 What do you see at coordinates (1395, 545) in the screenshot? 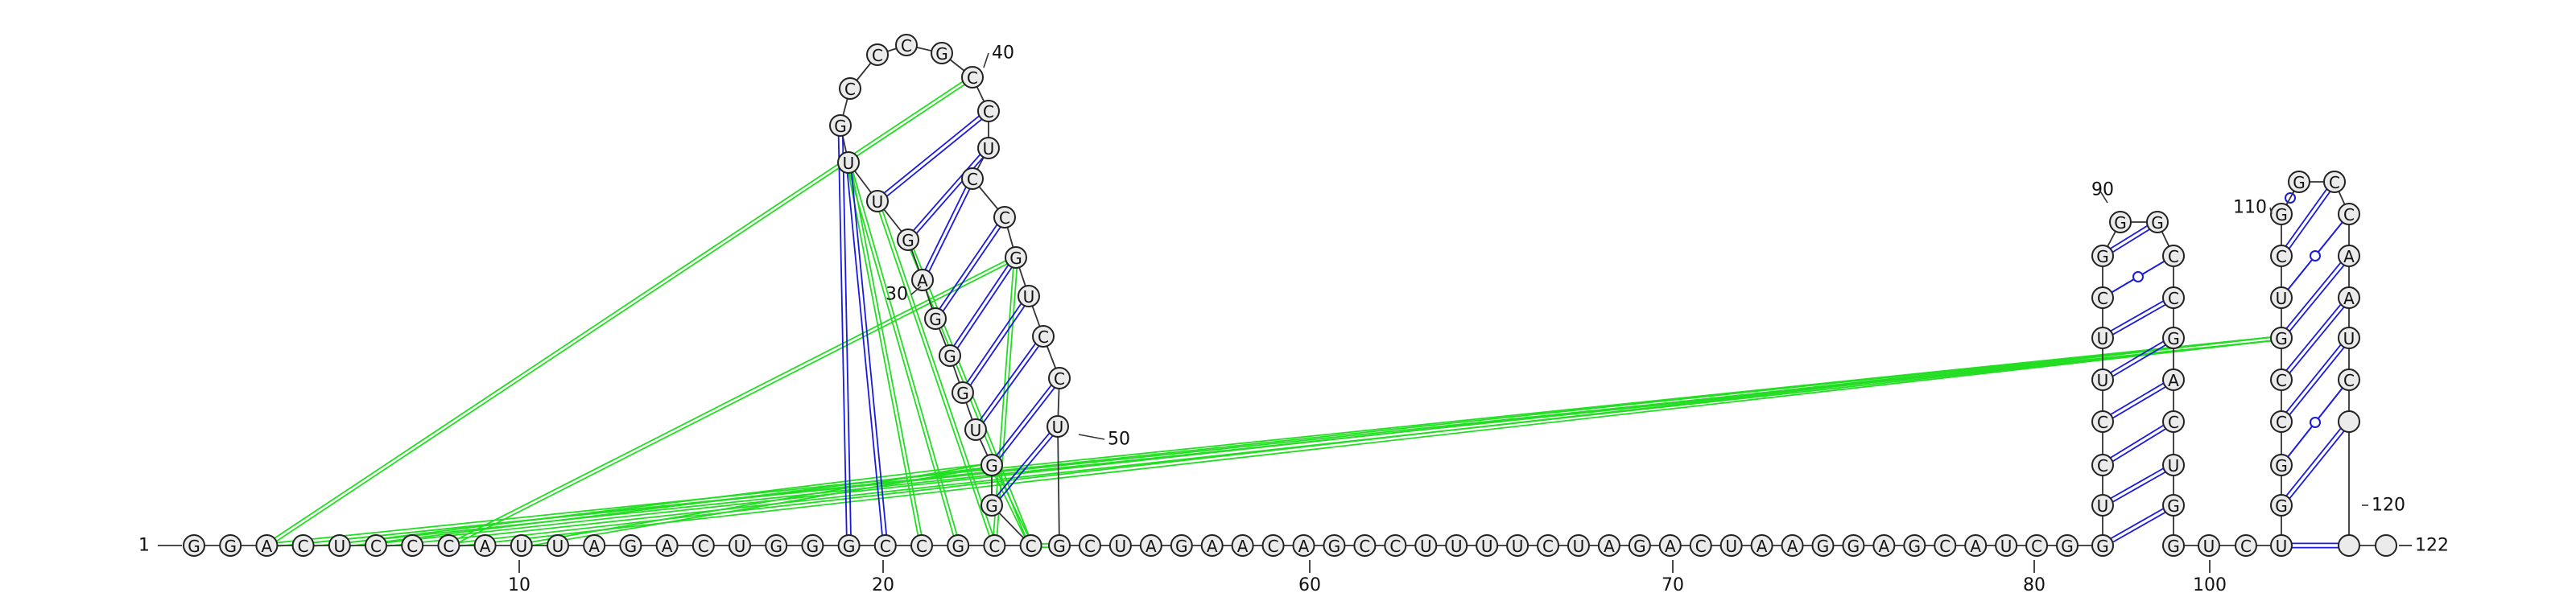
I see `nucleotide-61: C` at bounding box center [1395, 545].